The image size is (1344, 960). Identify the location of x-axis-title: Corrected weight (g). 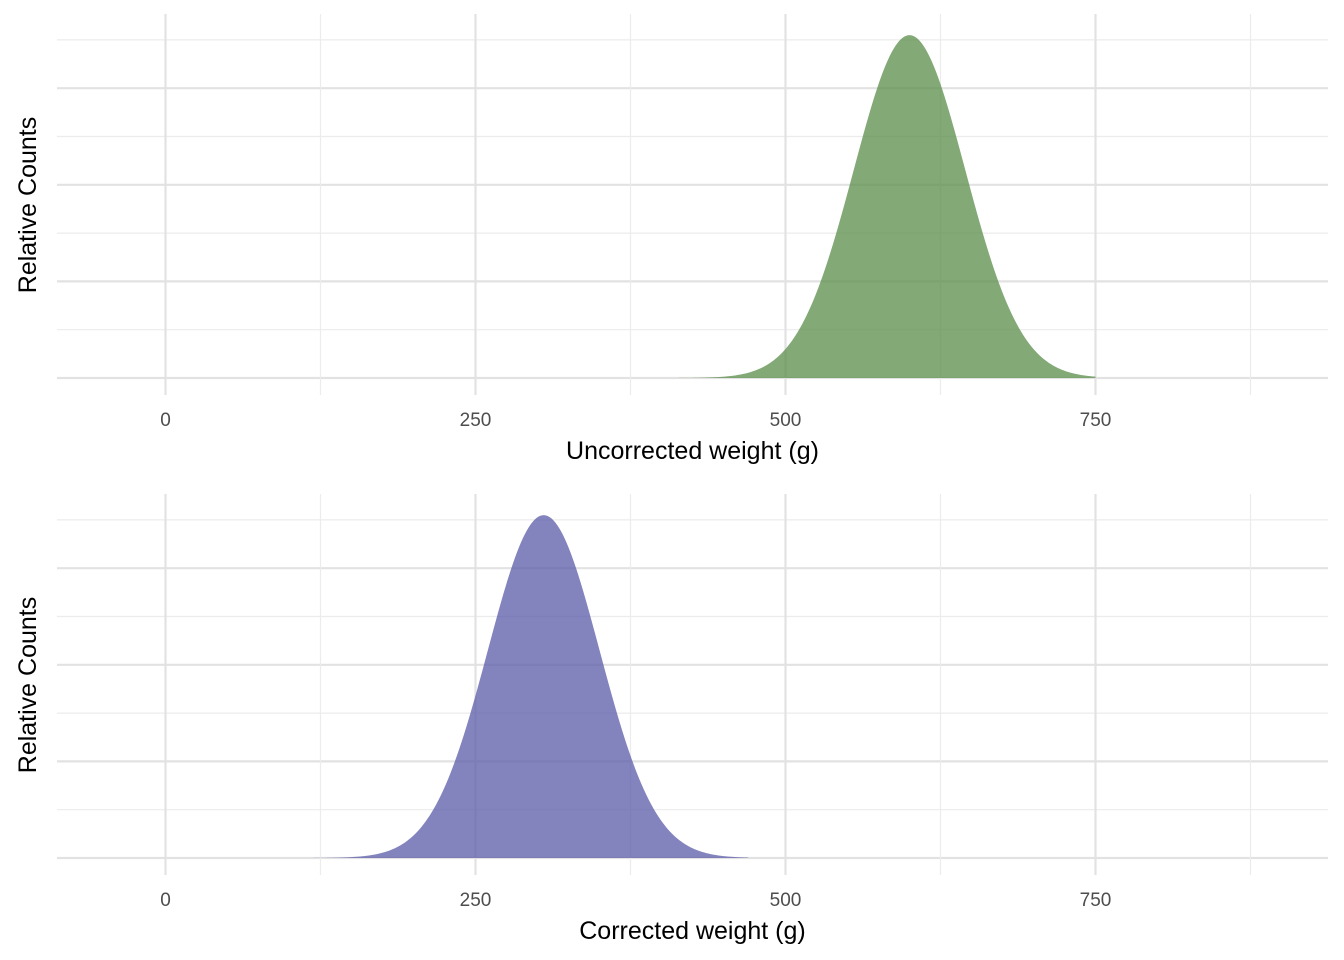
(692, 931).